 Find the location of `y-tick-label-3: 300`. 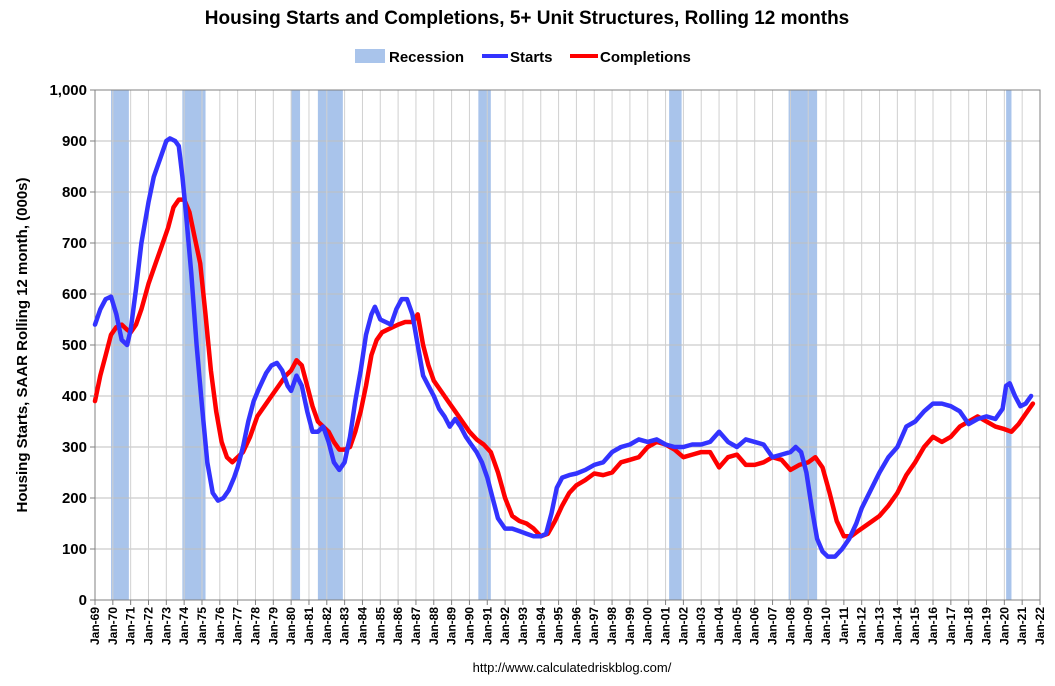

y-tick-label-3: 300 is located at coordinates (74, 447).